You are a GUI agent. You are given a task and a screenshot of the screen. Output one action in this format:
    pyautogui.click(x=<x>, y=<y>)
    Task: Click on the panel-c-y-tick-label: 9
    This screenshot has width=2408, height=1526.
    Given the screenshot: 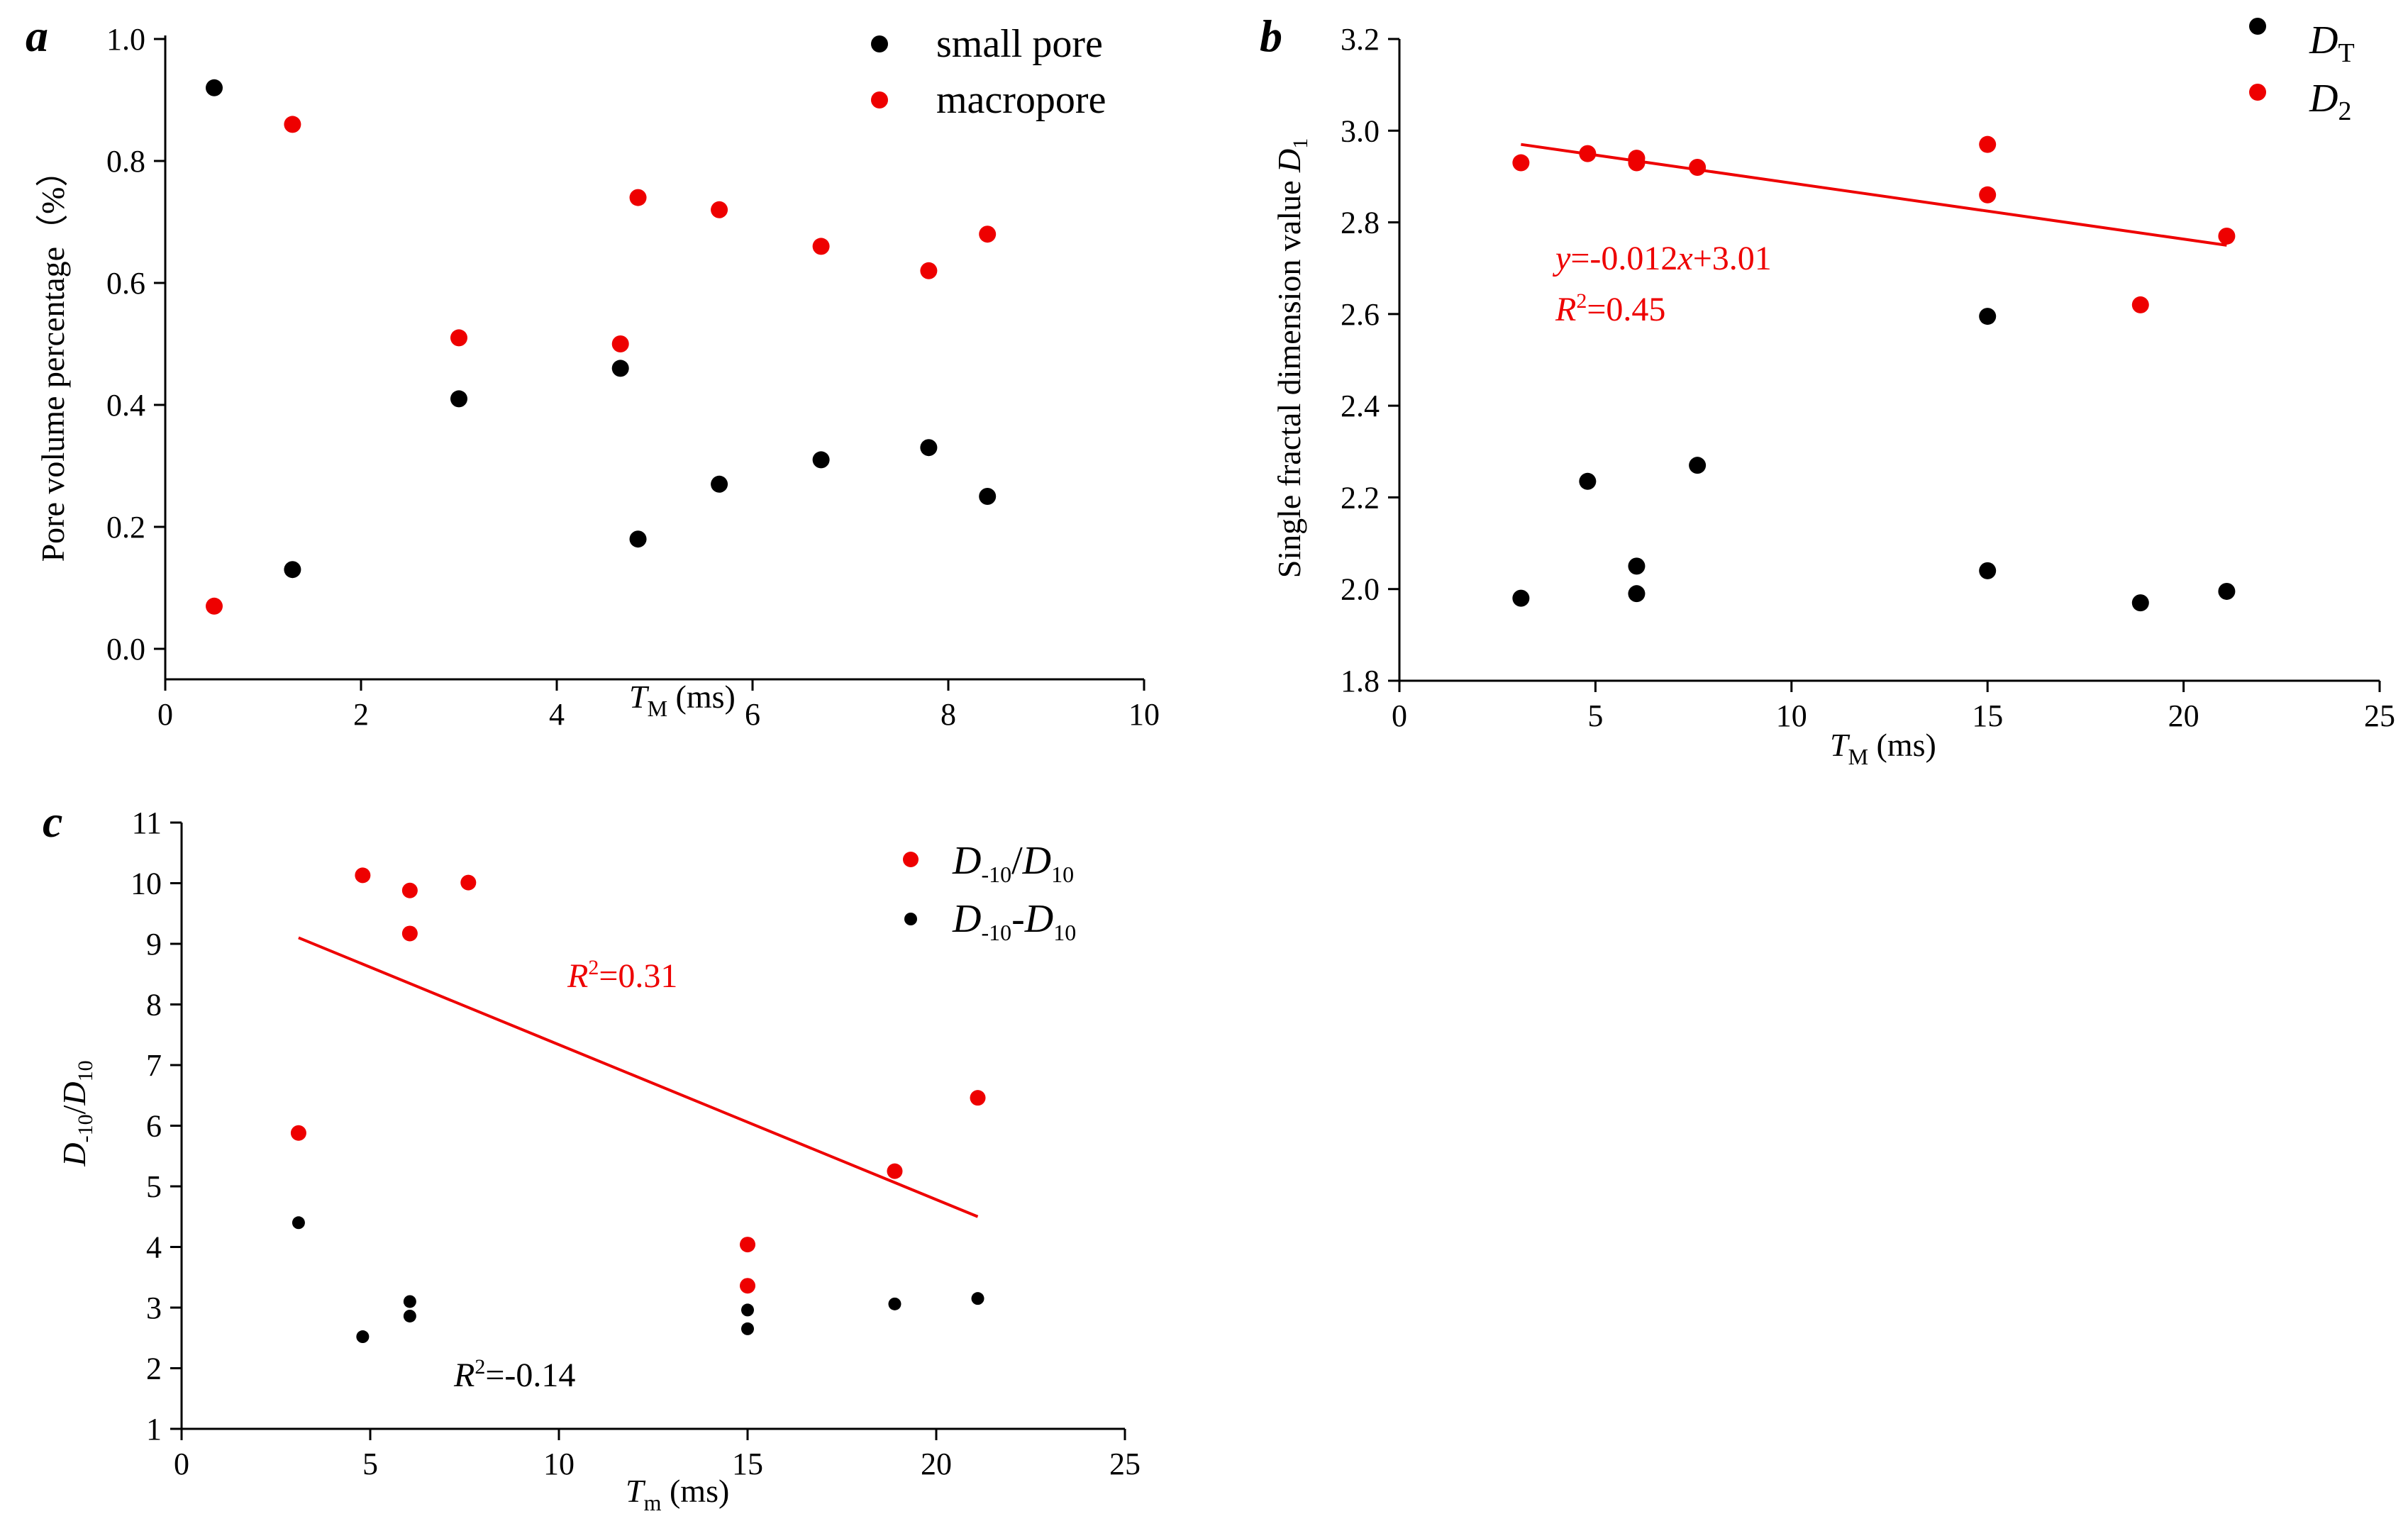 What is the action you would take?
    pyautogui.click(x=154, y=944)
    